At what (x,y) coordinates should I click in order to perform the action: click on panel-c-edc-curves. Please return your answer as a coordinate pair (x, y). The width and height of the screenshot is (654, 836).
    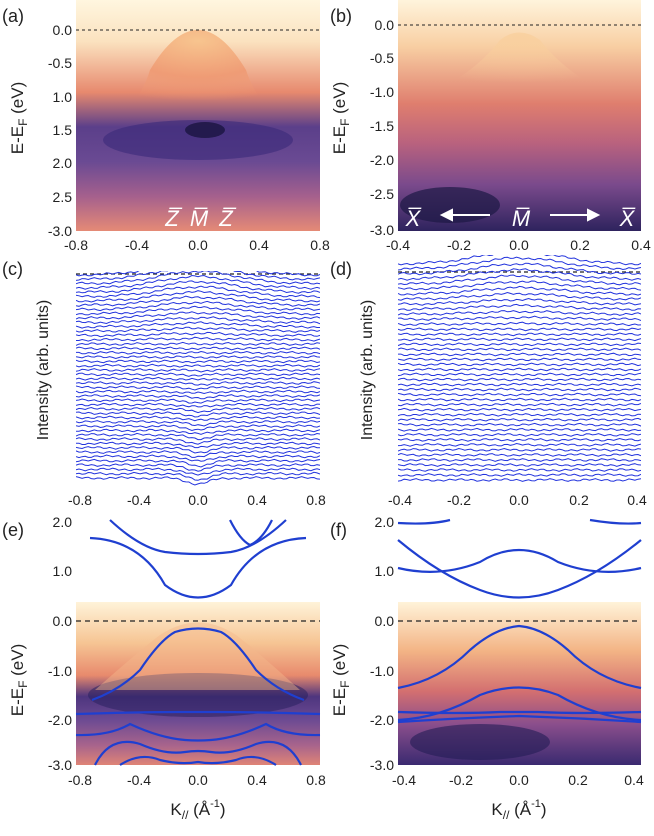
    Looking at the image, I should click on (198, 378).